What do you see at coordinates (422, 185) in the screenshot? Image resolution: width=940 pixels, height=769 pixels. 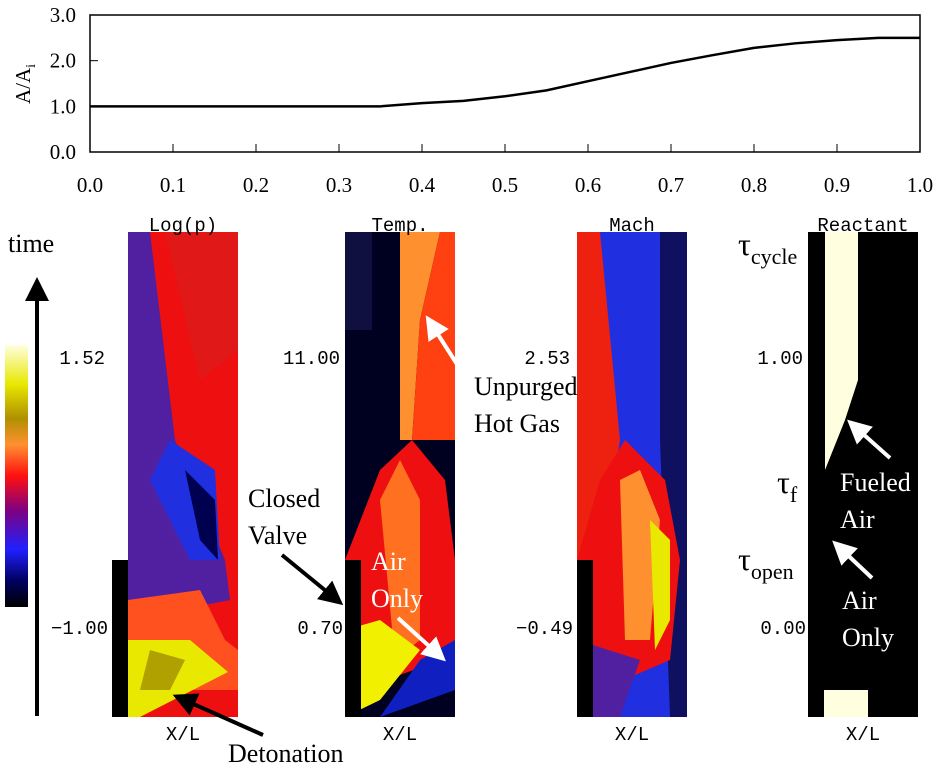 I see `x-tick-label: 0.4` at bounding box center [422, 185].